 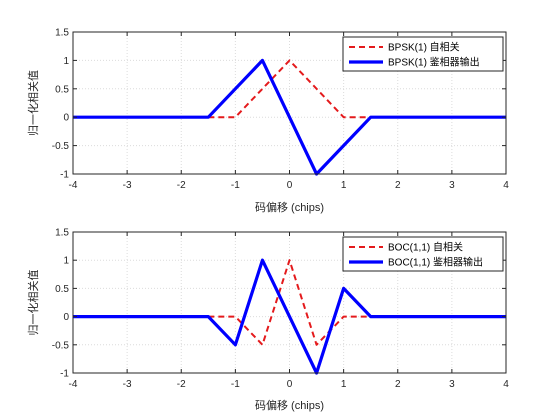 What do you see at coordinates (424, 47) in the screenshot?
I see `legend-entry-label: BPSK(1) 自相关` at bounding box center [424, 47].